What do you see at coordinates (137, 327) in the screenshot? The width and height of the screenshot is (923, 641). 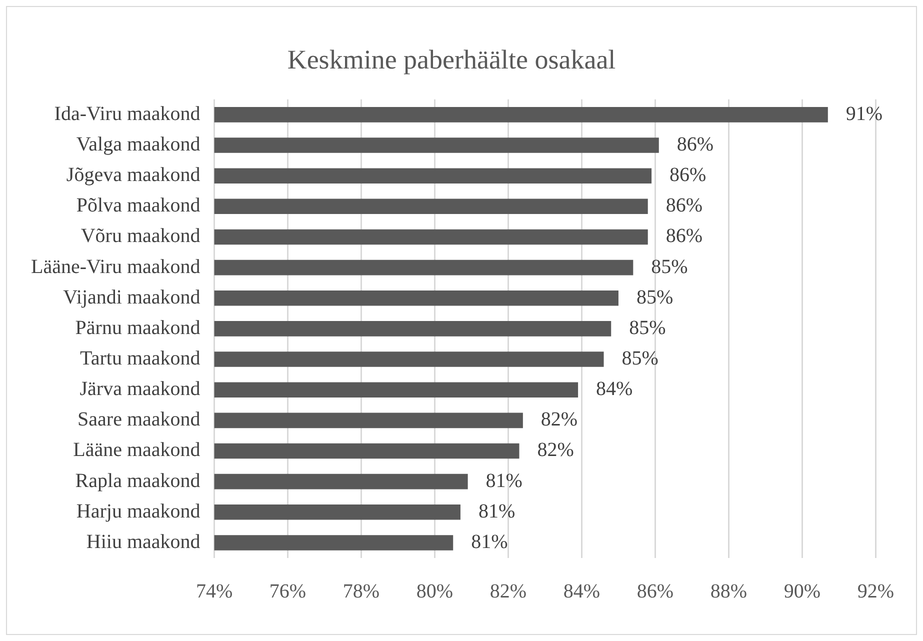 I see `y-tick-label: Pärnu maakond` at bounding box center [137, 327].